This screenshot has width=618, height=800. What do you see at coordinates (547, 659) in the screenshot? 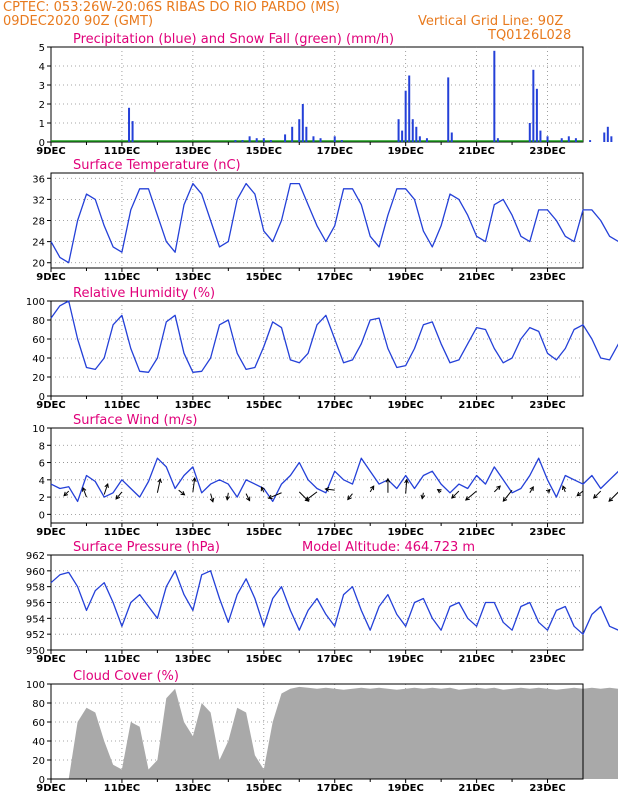
I see `pressure-xtick-label: 23DEC` at bounding box center [547, 659].